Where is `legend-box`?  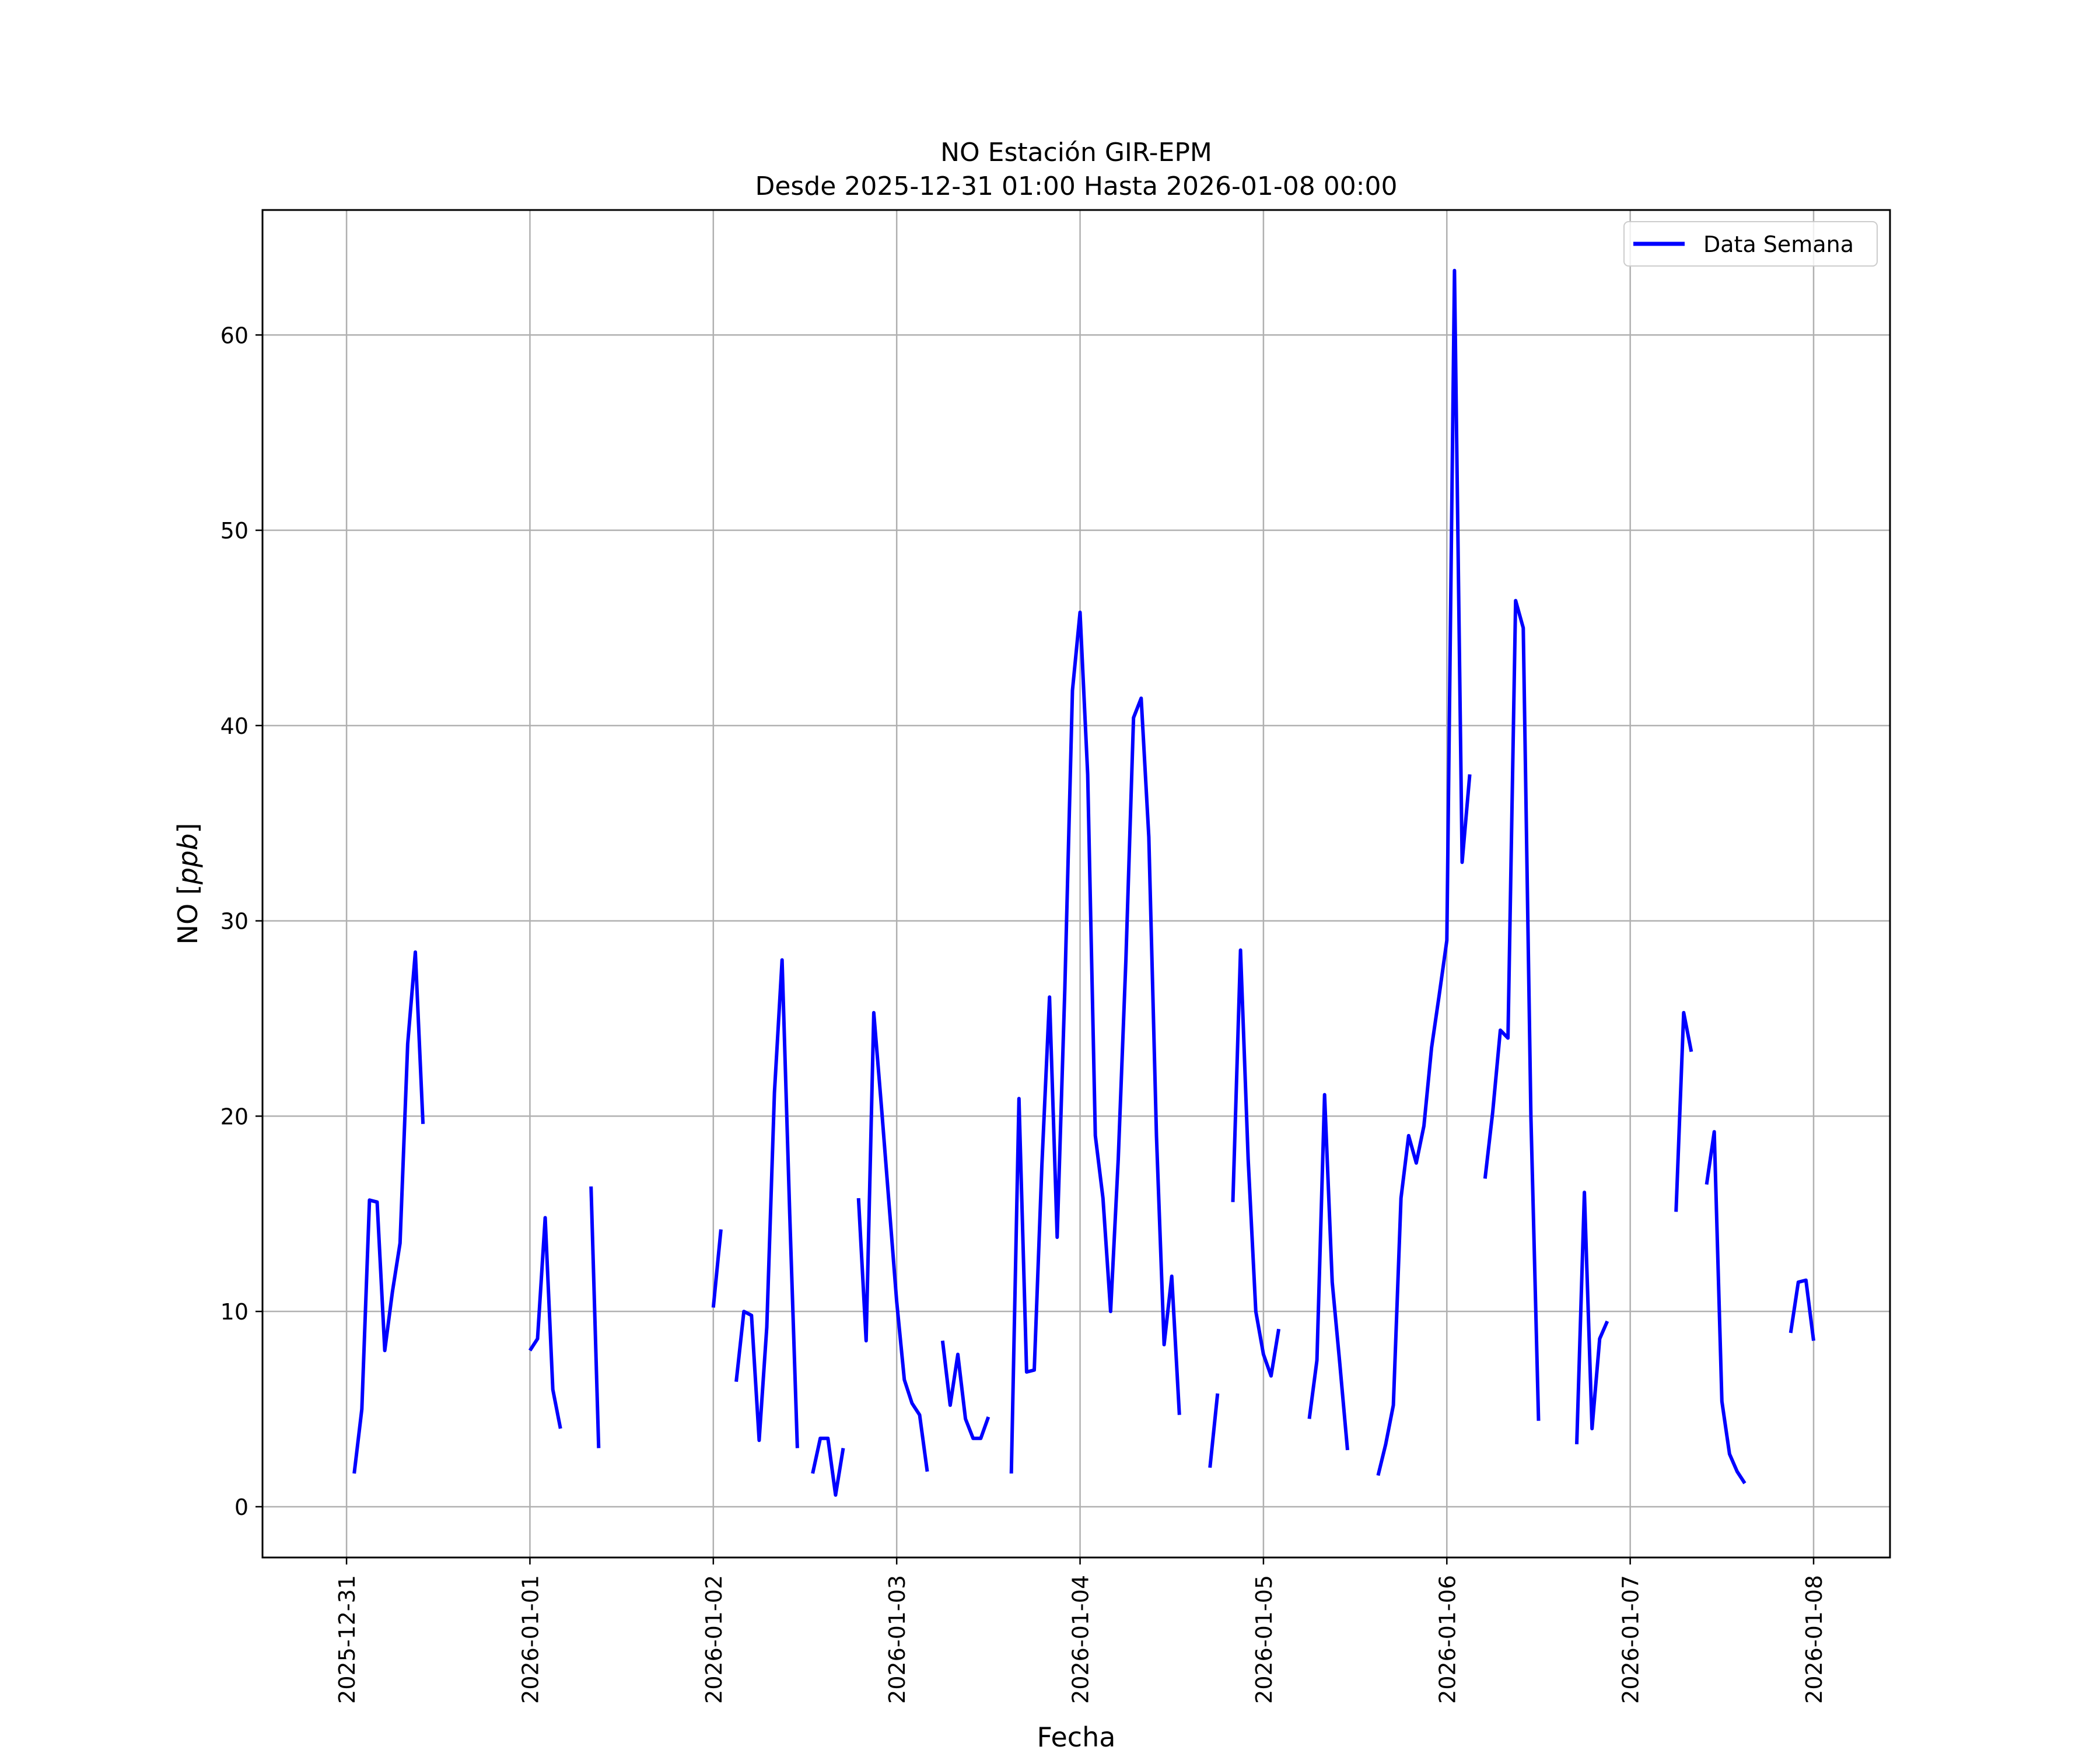 legend-box is located at coordinates (1750, 244).